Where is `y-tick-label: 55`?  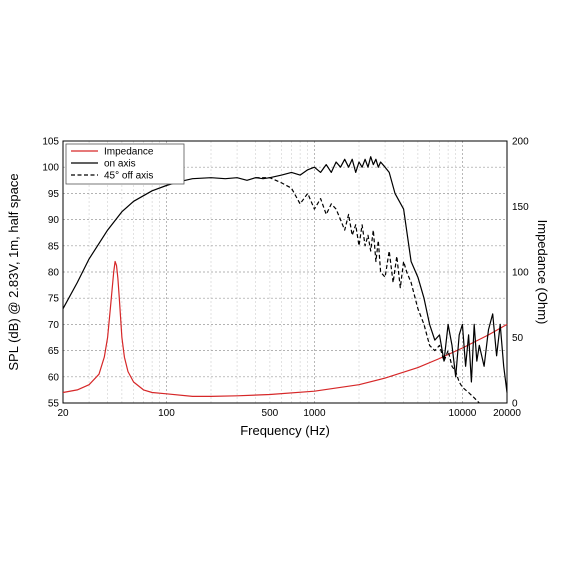 y-tick-label: 55 is located at coordinates (54, 404).